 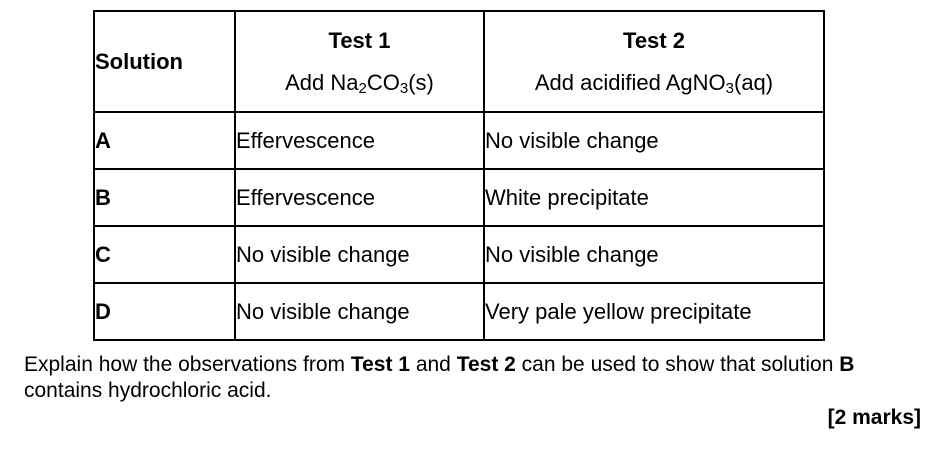 What do you see at coordinates (164, 140) in the screenshot?
I see `solution-label: A` at bounding box center [164, 140].